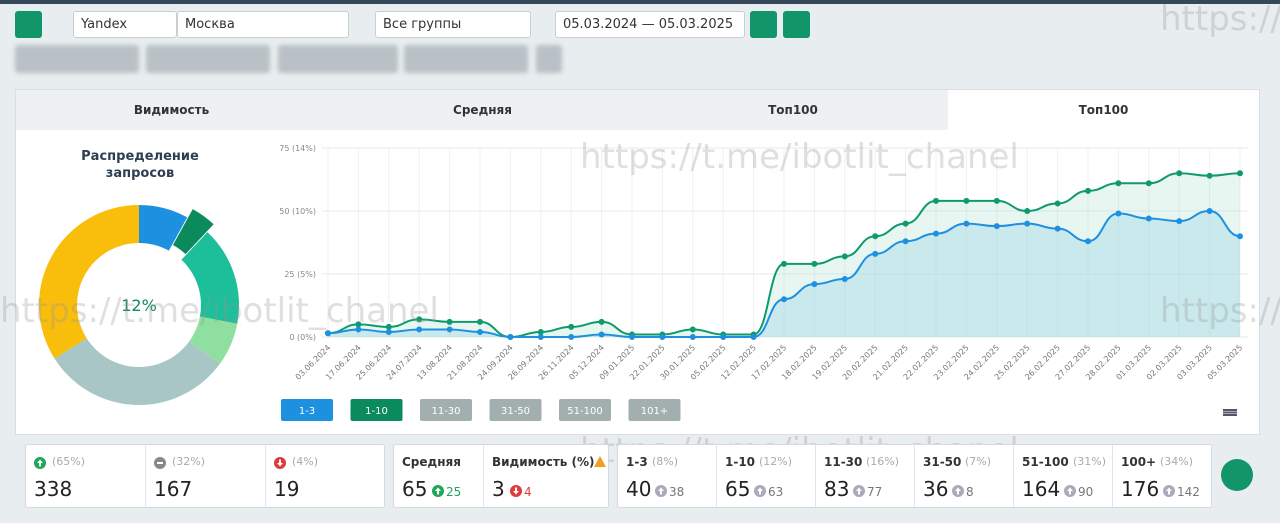 The width and height of the screenshot is (1280, 523). I want to click on range-button-label: 101+, so click(654, 411).